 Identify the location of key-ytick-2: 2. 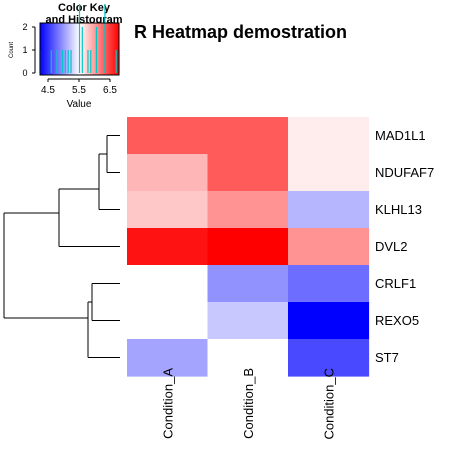
(24, 27).